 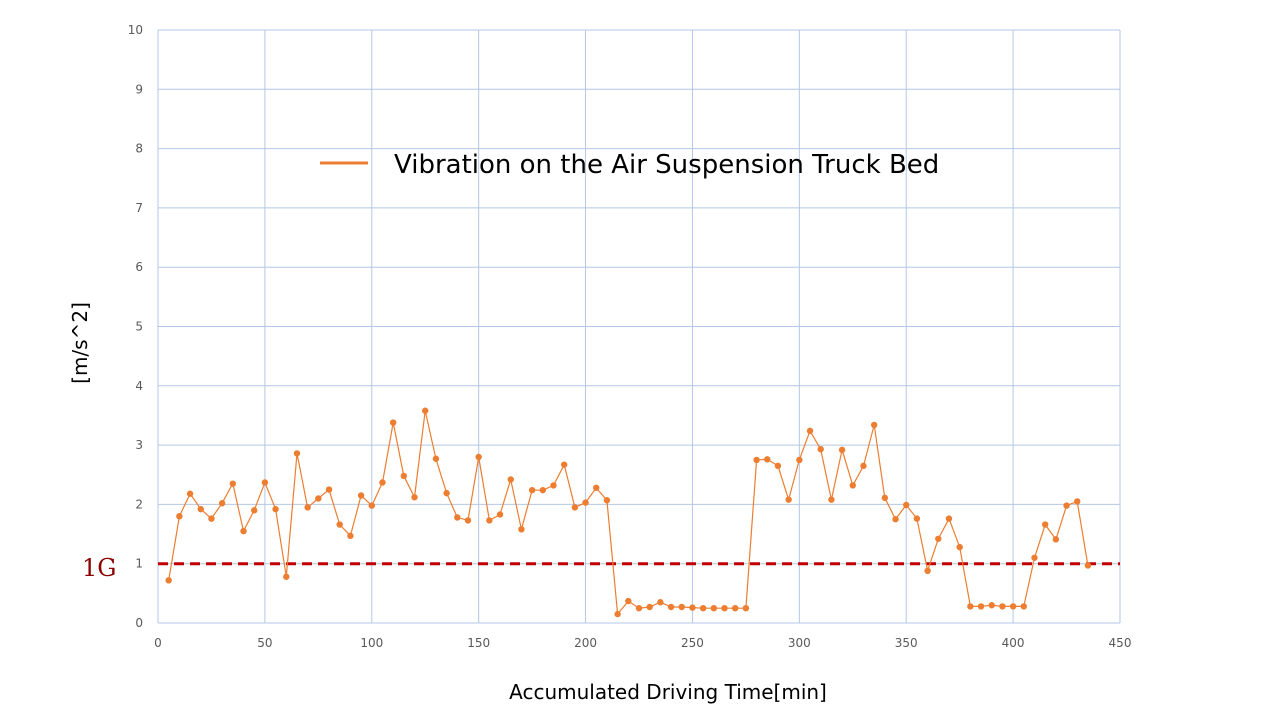 What do you see at coordinates (139, 564) in the screenshot?
I see `y-tick-label: 1` at bounding box center [139, 564].